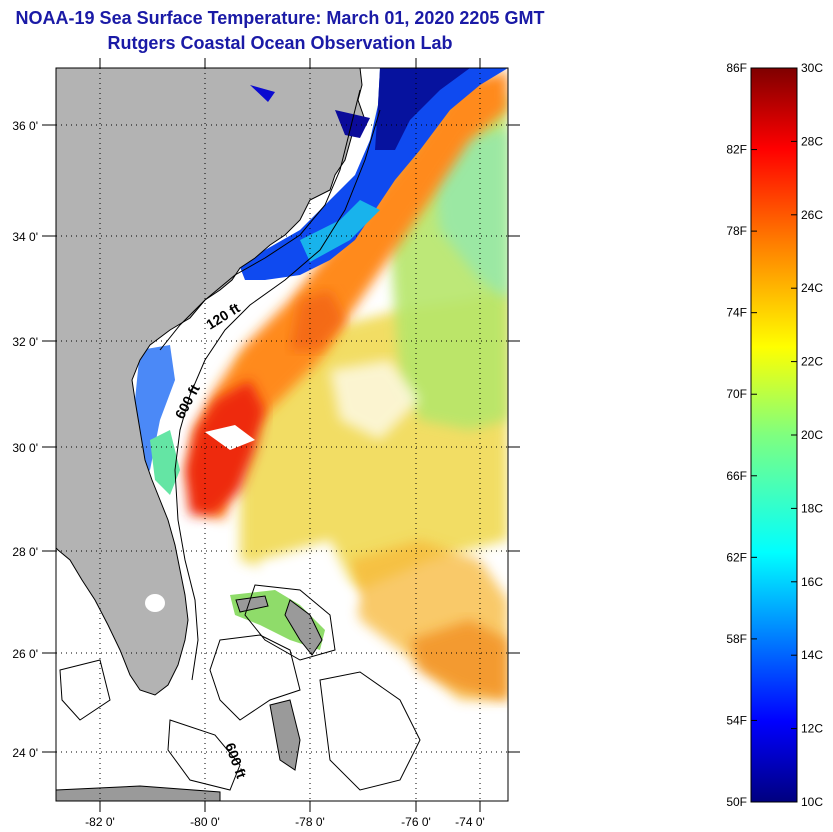  Describe the element at coordinates (317, 320) in the screenshot. I see `sst-orange-eddy` at that location.